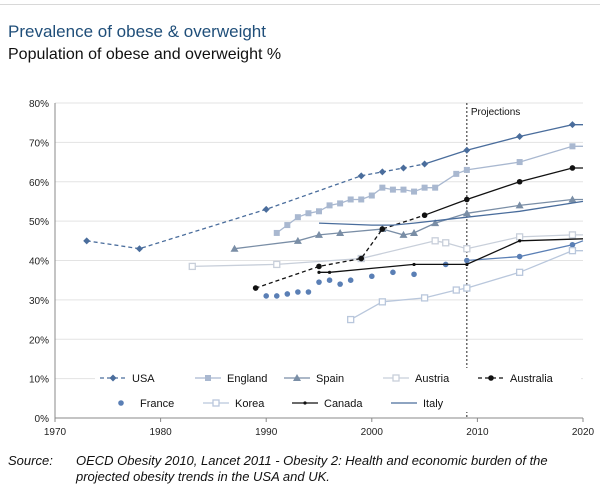 This screenshot has width=600, height=501. I want to click on y-tick-label: 20%, so click(39, 340).